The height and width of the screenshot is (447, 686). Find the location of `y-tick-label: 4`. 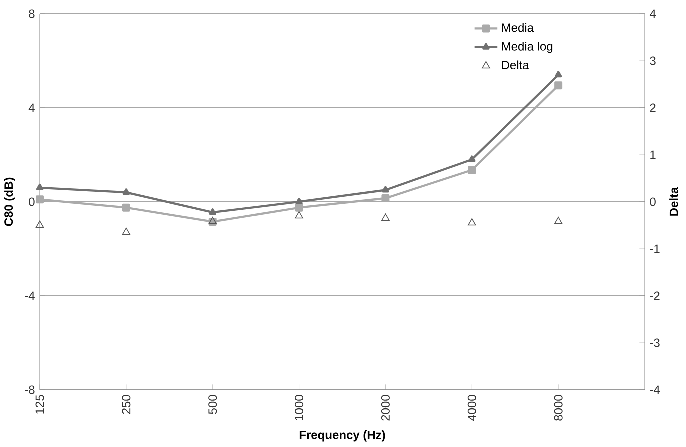

y-tick-label: 4 is located at coordinates (31, 108).